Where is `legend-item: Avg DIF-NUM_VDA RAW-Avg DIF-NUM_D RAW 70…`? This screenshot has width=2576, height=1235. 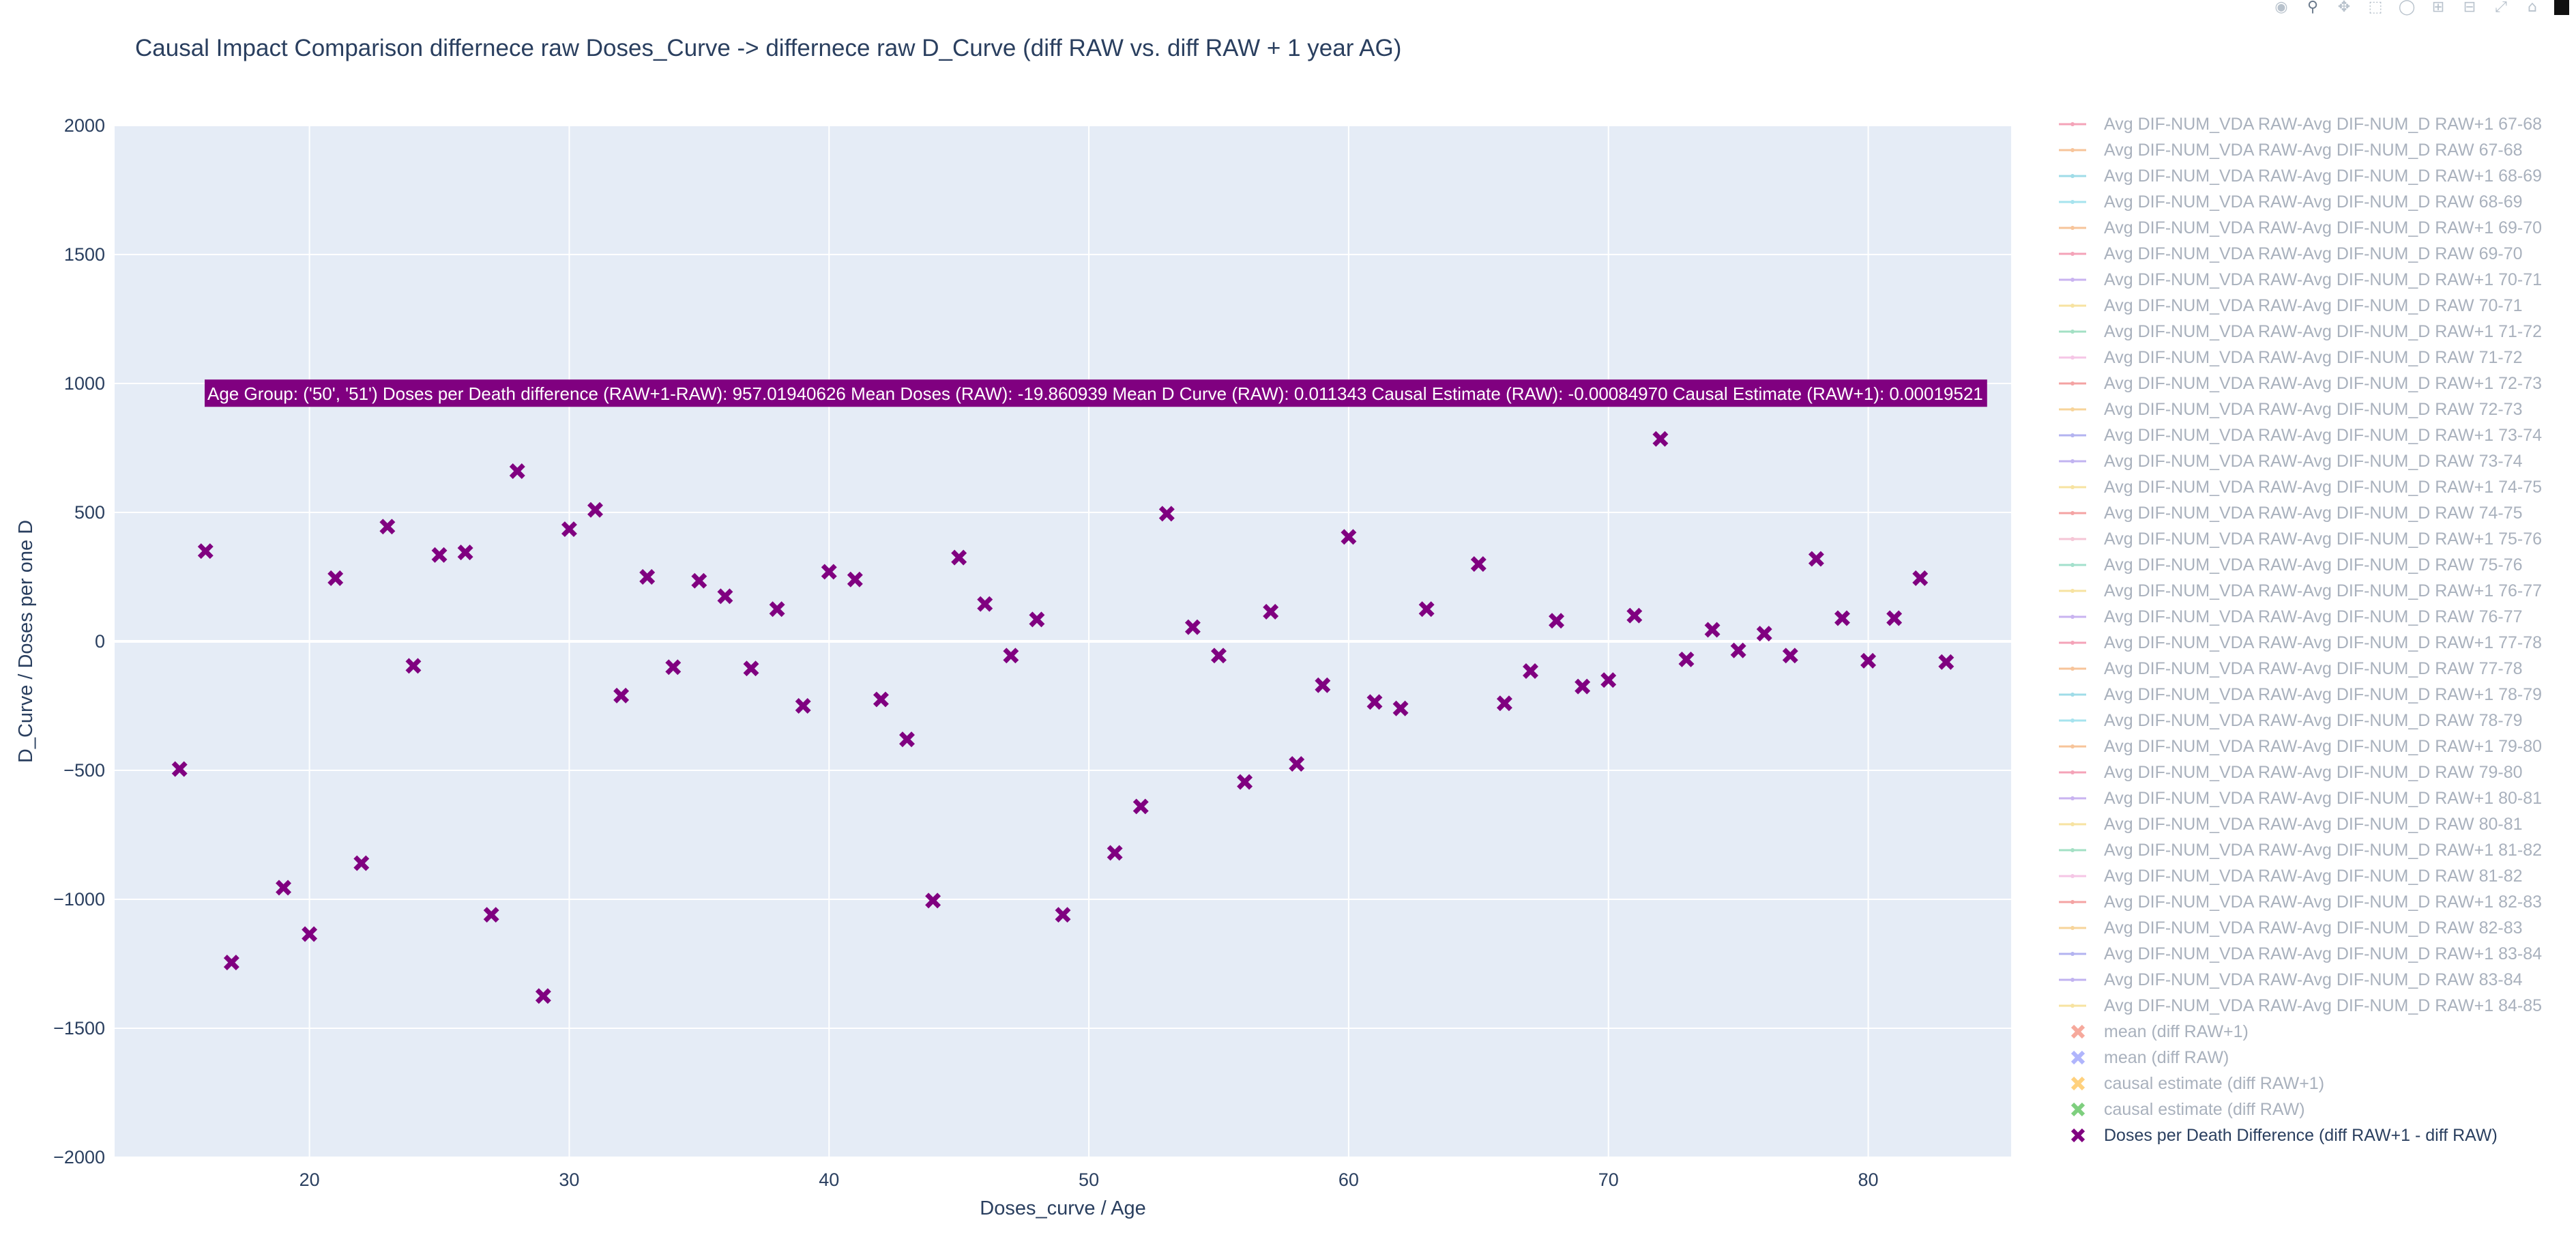 legend-item: Avg DIF-NUM_VDA RAW-Avg DIF-NUM_D RAW 70… is located at coordinates (2291, 305).